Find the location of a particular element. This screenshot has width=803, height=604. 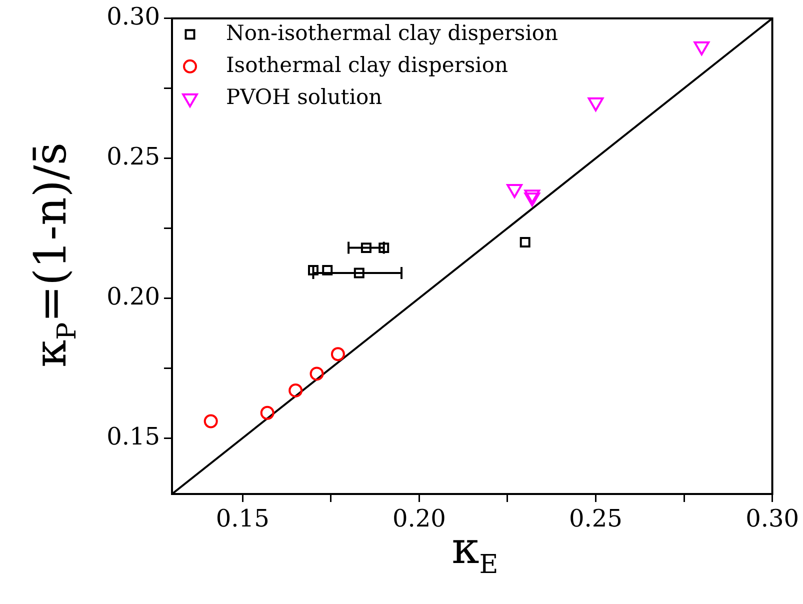

y-tick-label: 0.30 is located at coordinates (133, 16).